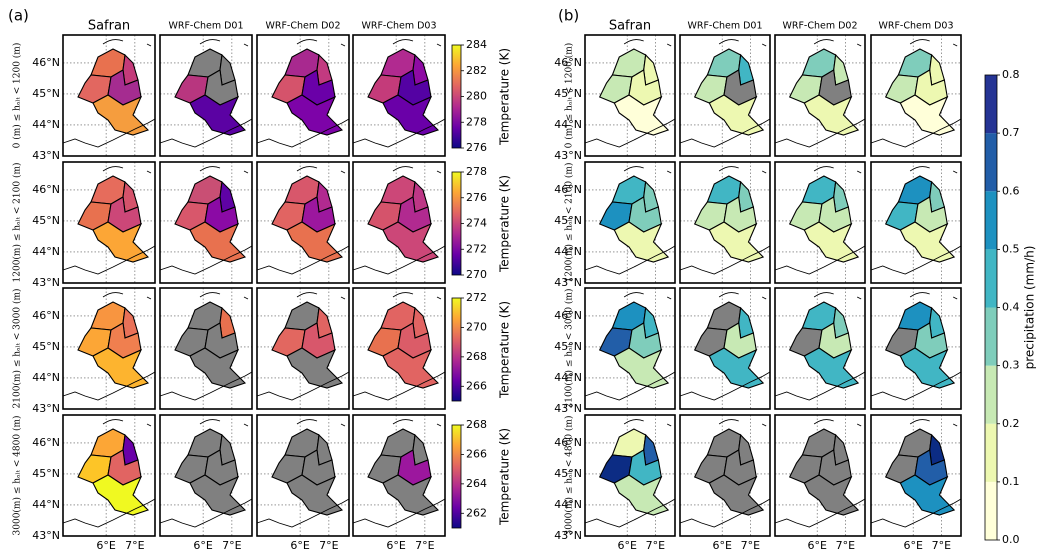 Image resolution: width=1041 pixels, height=556 pixels. Describe the element at coordinates (505, 350) in the screenshot. I see `colorbar-label: Temperature (K)` at that location.